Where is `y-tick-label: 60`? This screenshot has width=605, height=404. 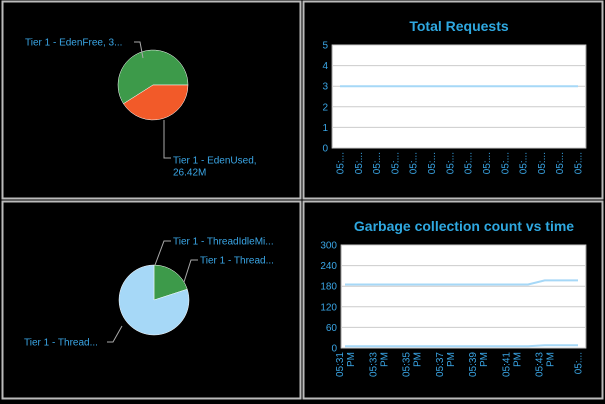 y-tick-label: 60 is located at coordinates (332, 328).